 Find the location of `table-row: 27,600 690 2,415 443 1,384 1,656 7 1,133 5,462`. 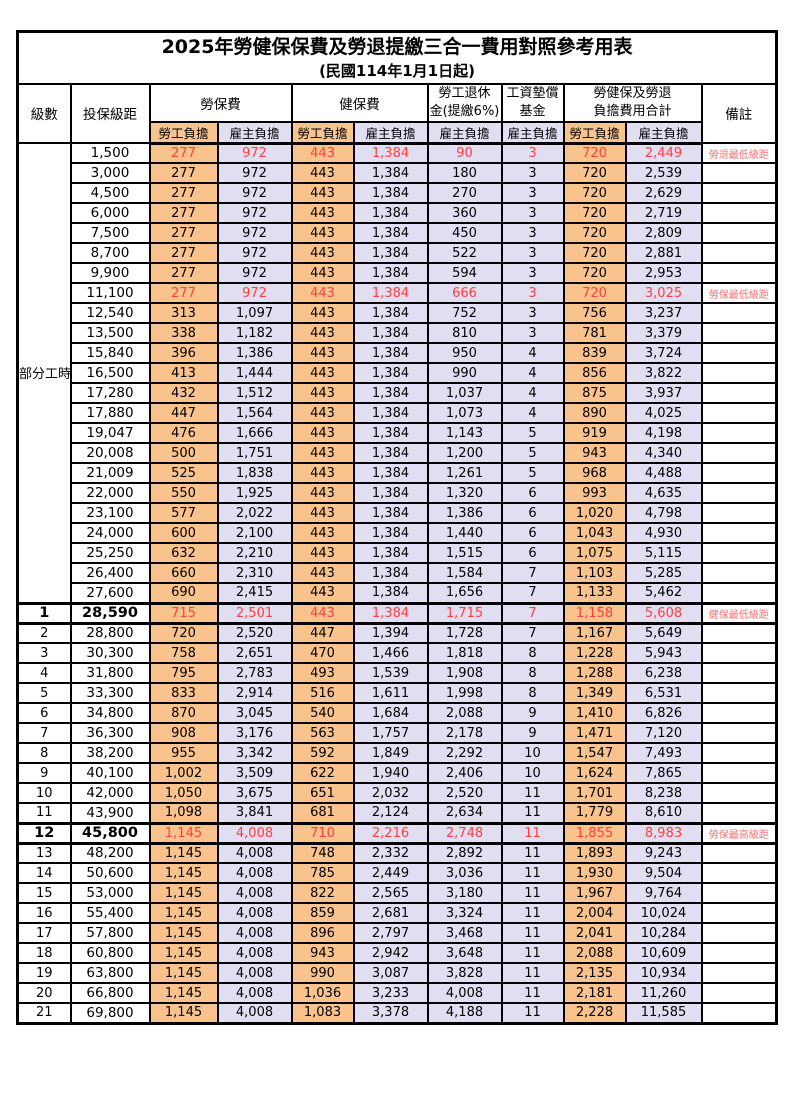

table-row: 27,600 690 2,415 443 1,384 1,656 7 1,133 5,462 is located at coordinates (398, 593).